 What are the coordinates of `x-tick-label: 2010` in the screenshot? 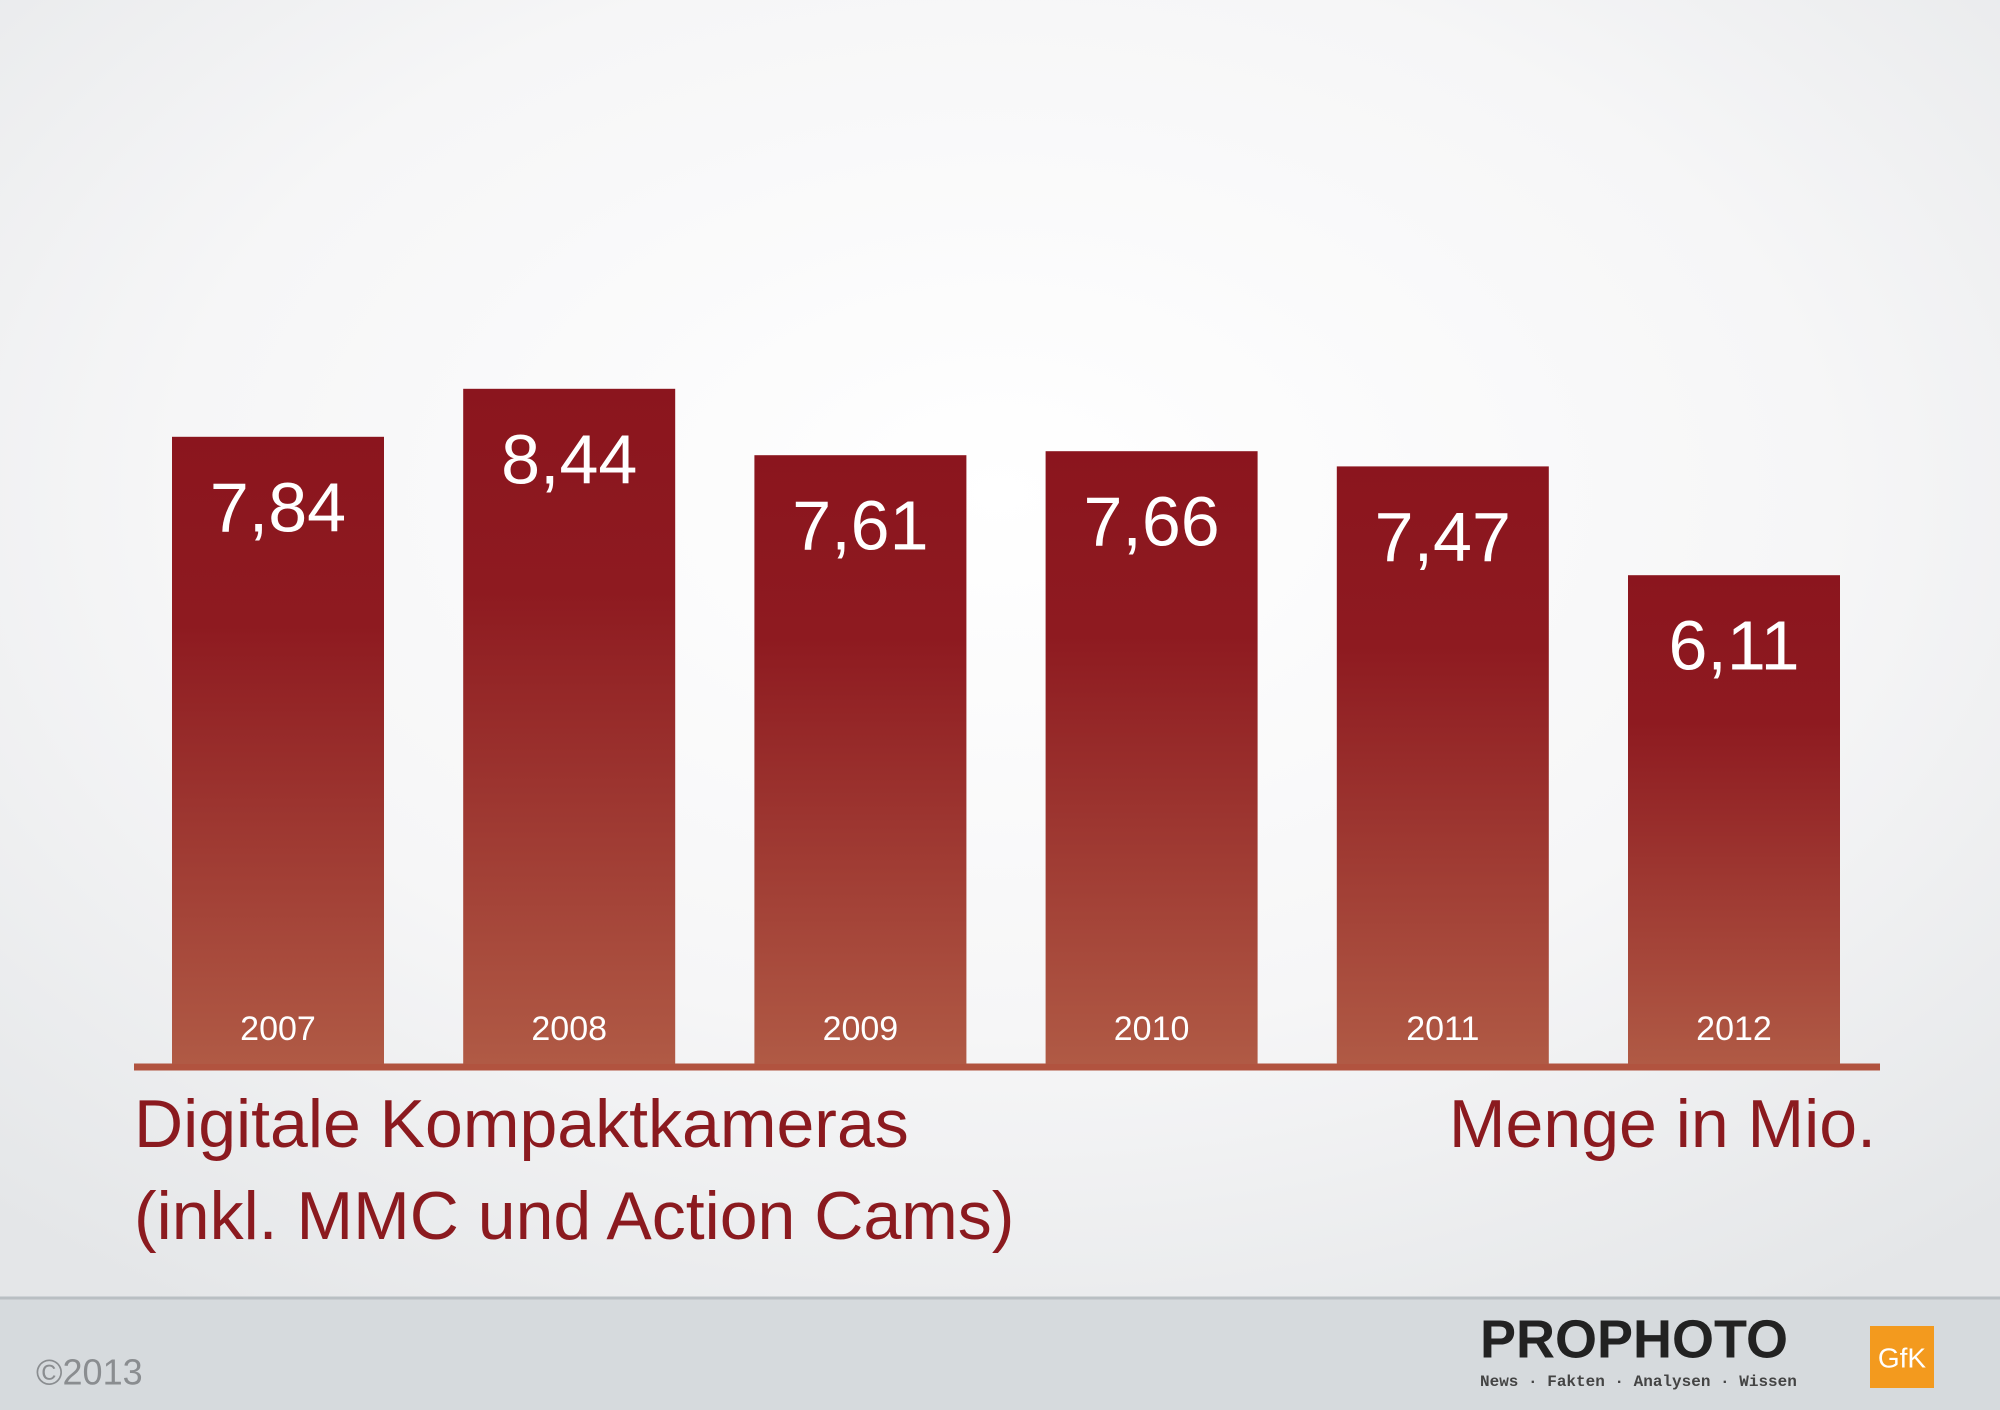 It's located at (1152, 1029).